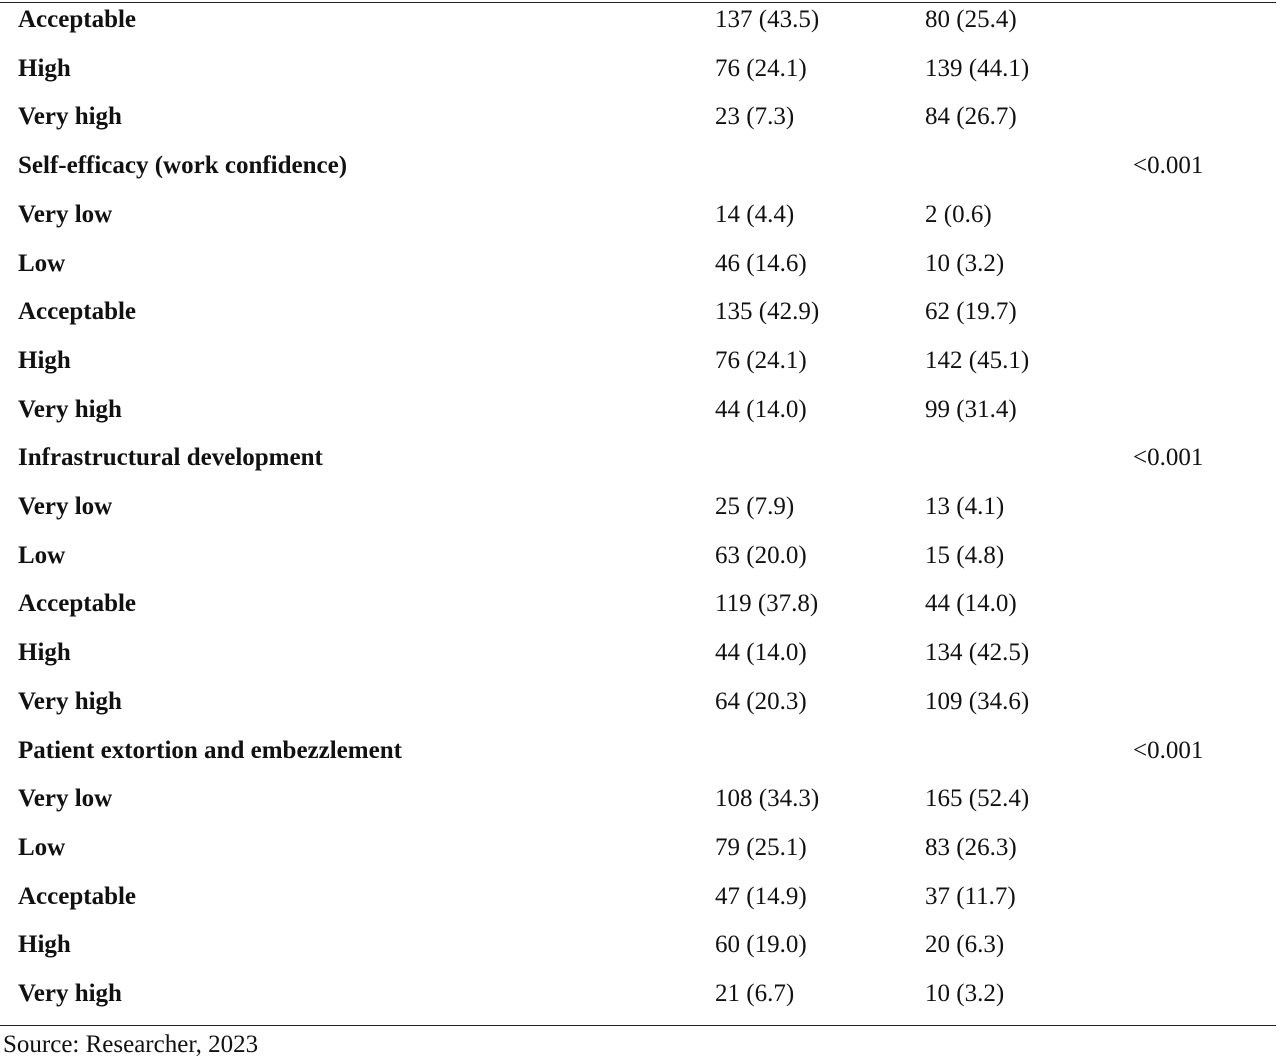 The width and height of the screenshot is (1280, 1063). What do you see at coordinates (638, 657) in the screenshot?
I see `table-row: High 44 (14.0) 134 (42.5)` at bounding box center [638, 657].